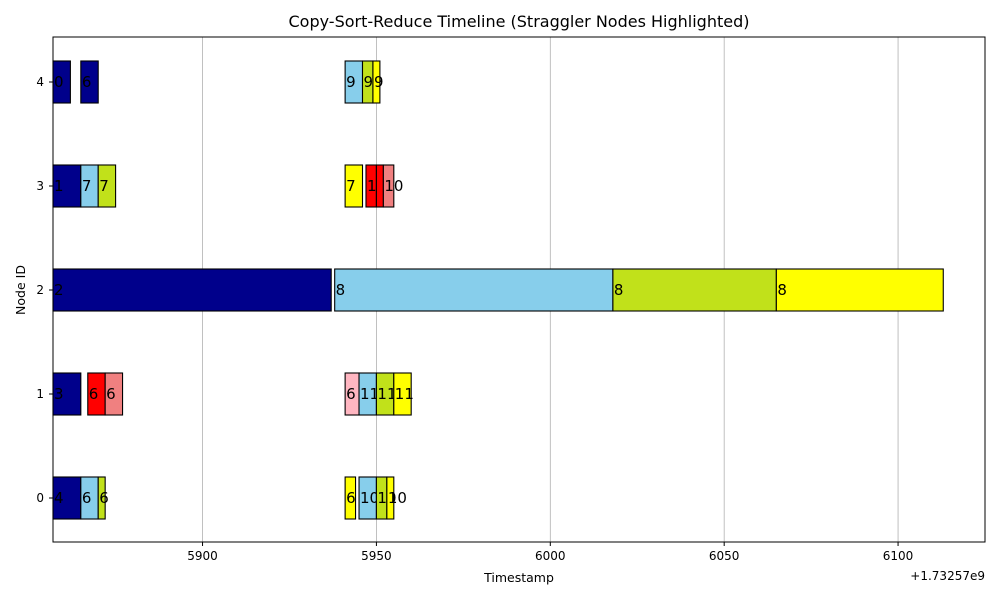 The image size is (1000, 600). I want to click on y-tick-label: 0, so click(40, 498).